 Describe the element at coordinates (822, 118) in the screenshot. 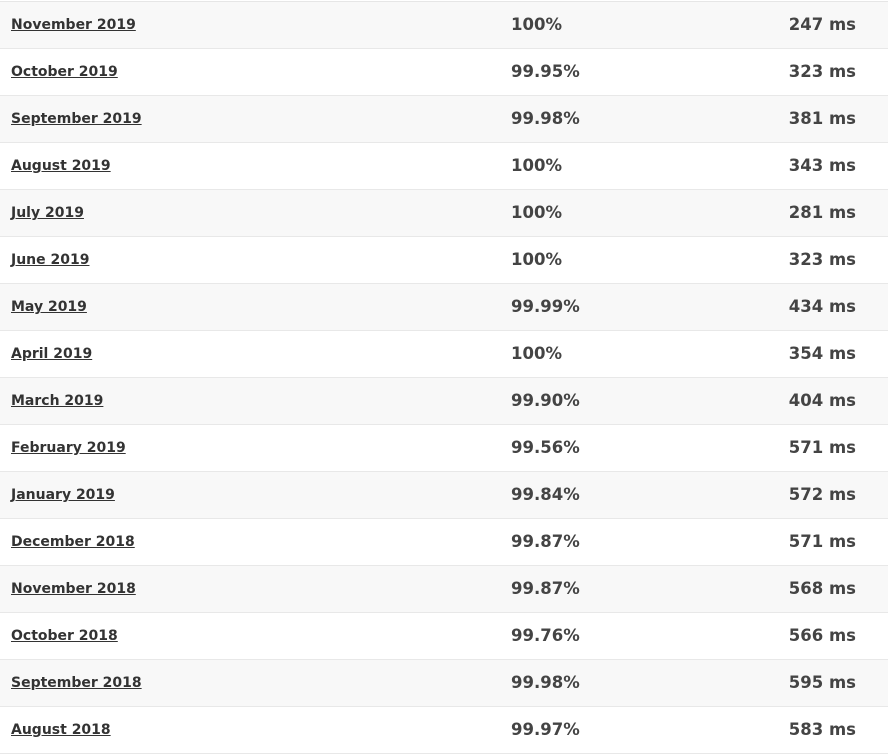

I see `response-time-value: 381 ms` at that location.